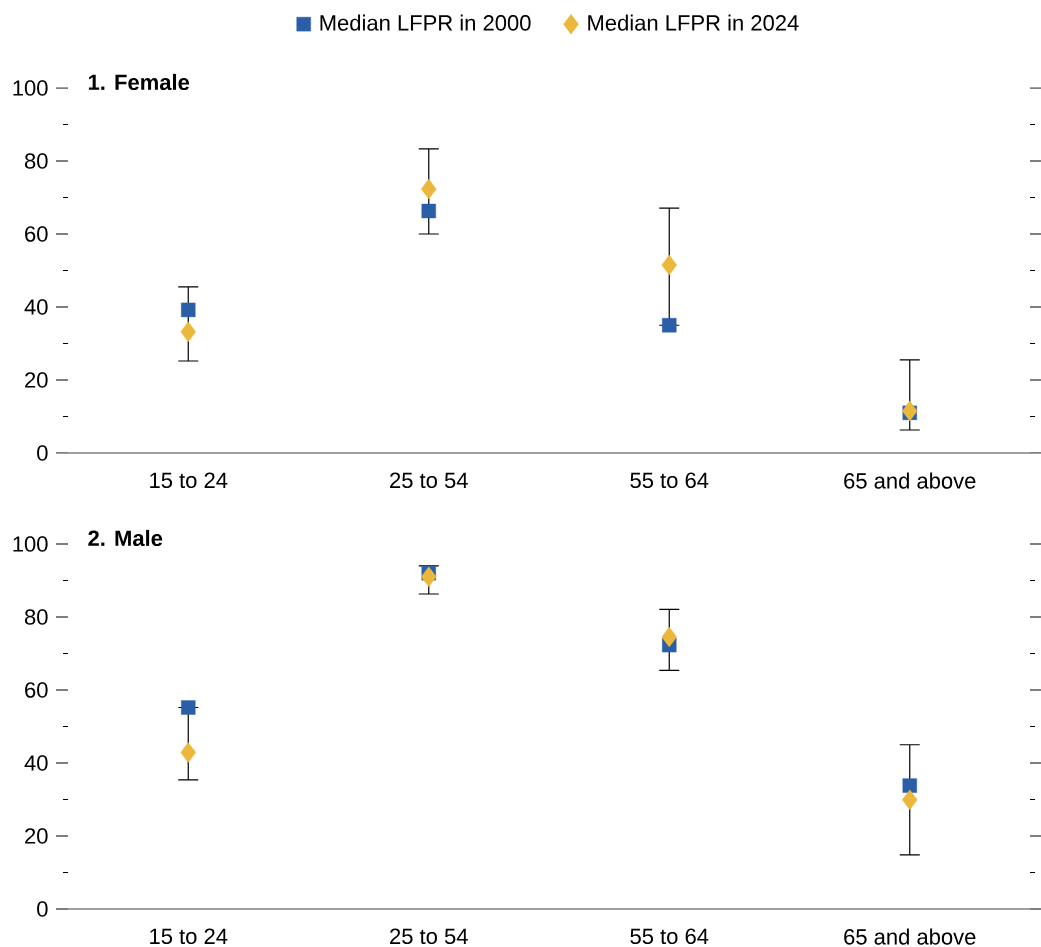 This screenshot has height=947, width=1041. I want to click on chart-title: 2. Male, so click(125, 538).